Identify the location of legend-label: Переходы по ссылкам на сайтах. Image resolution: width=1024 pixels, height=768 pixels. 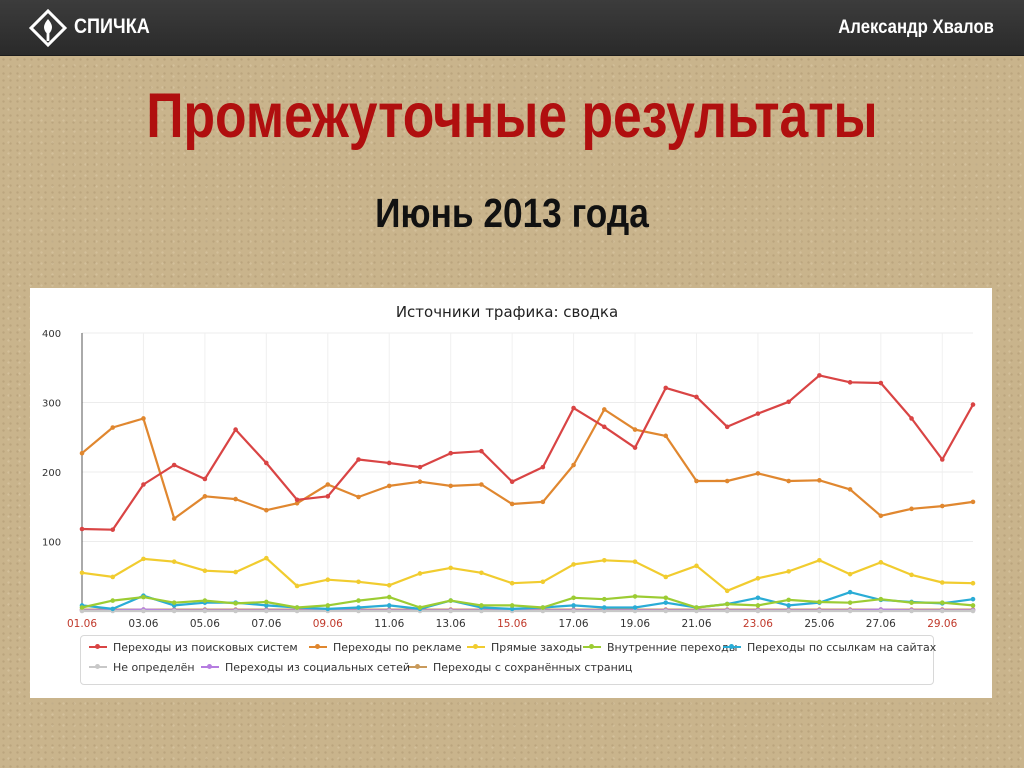
(842, 647).